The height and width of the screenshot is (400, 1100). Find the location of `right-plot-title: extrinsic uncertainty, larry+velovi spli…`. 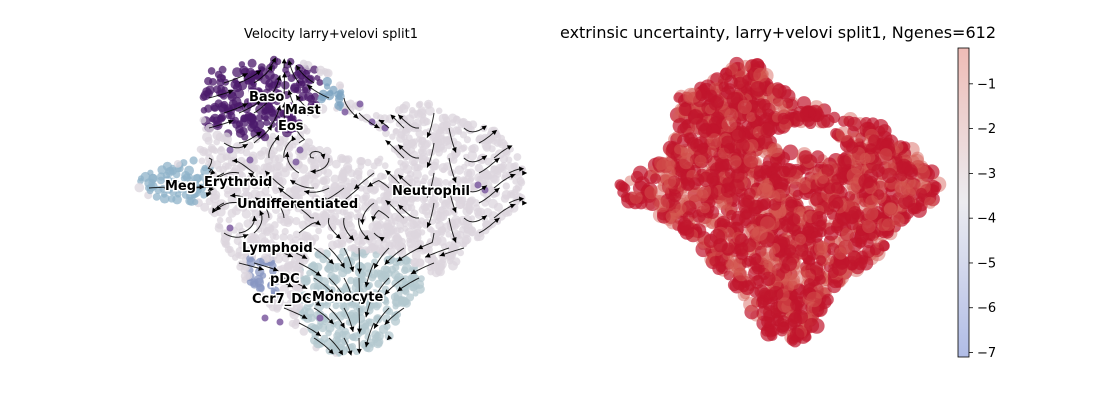

right-plot-title: extrinsic uncertainty, larry+velovi spli… is located at coordinates (778, 32).